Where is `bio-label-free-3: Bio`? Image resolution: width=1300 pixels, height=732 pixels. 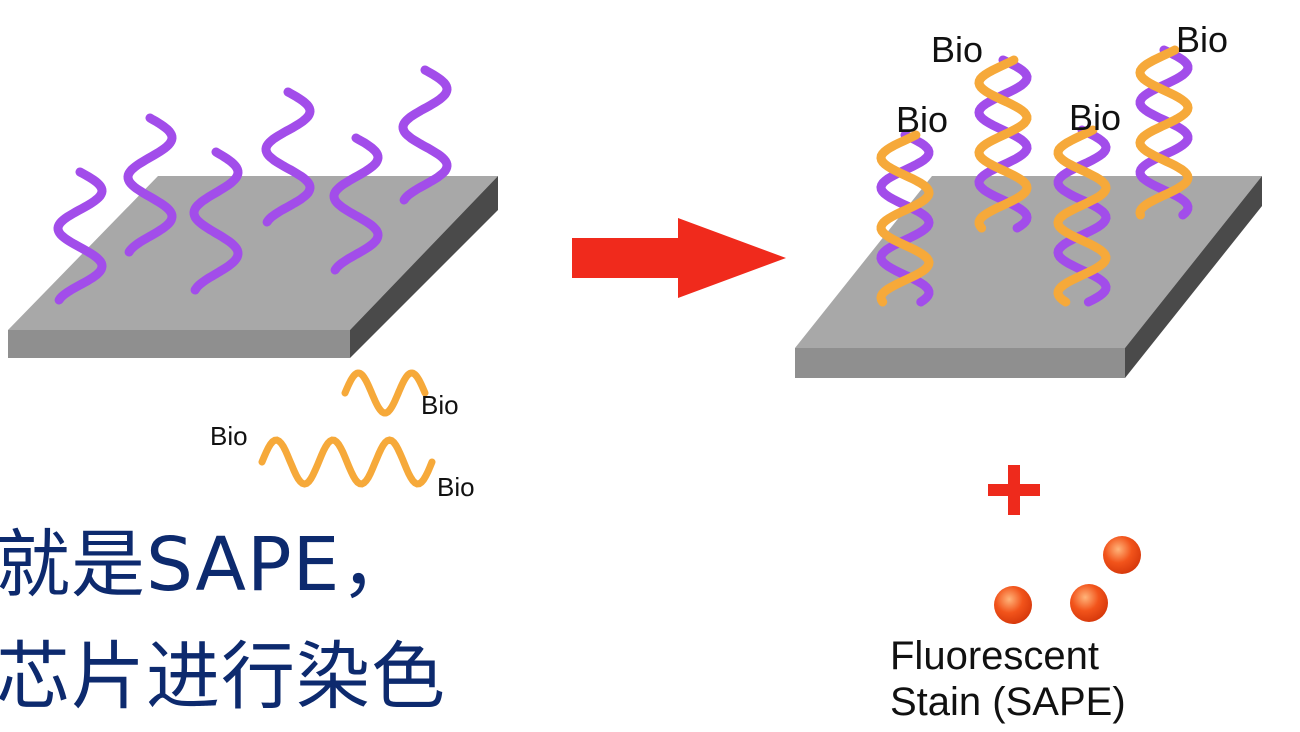 bio-label-free-3: Bio is located at coordinates (456, 487).